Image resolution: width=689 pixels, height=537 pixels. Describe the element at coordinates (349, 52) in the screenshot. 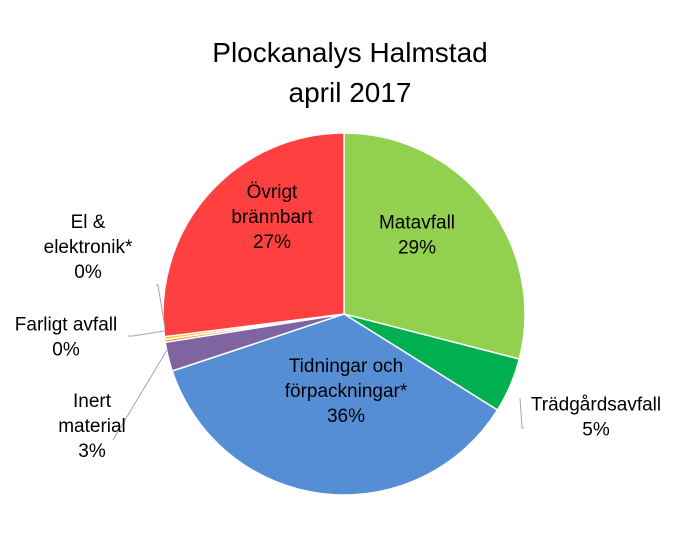

I see `chart-title-line-1: Plockanalys Halmstad` at that location.